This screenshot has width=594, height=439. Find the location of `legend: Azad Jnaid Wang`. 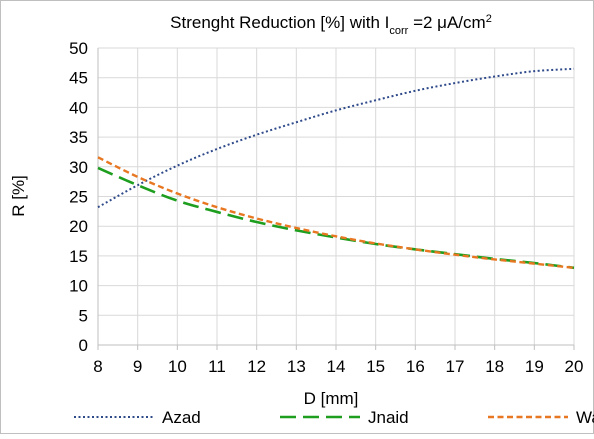

legend: Azad Jnaid Wang is located at coordinates (334, 417).